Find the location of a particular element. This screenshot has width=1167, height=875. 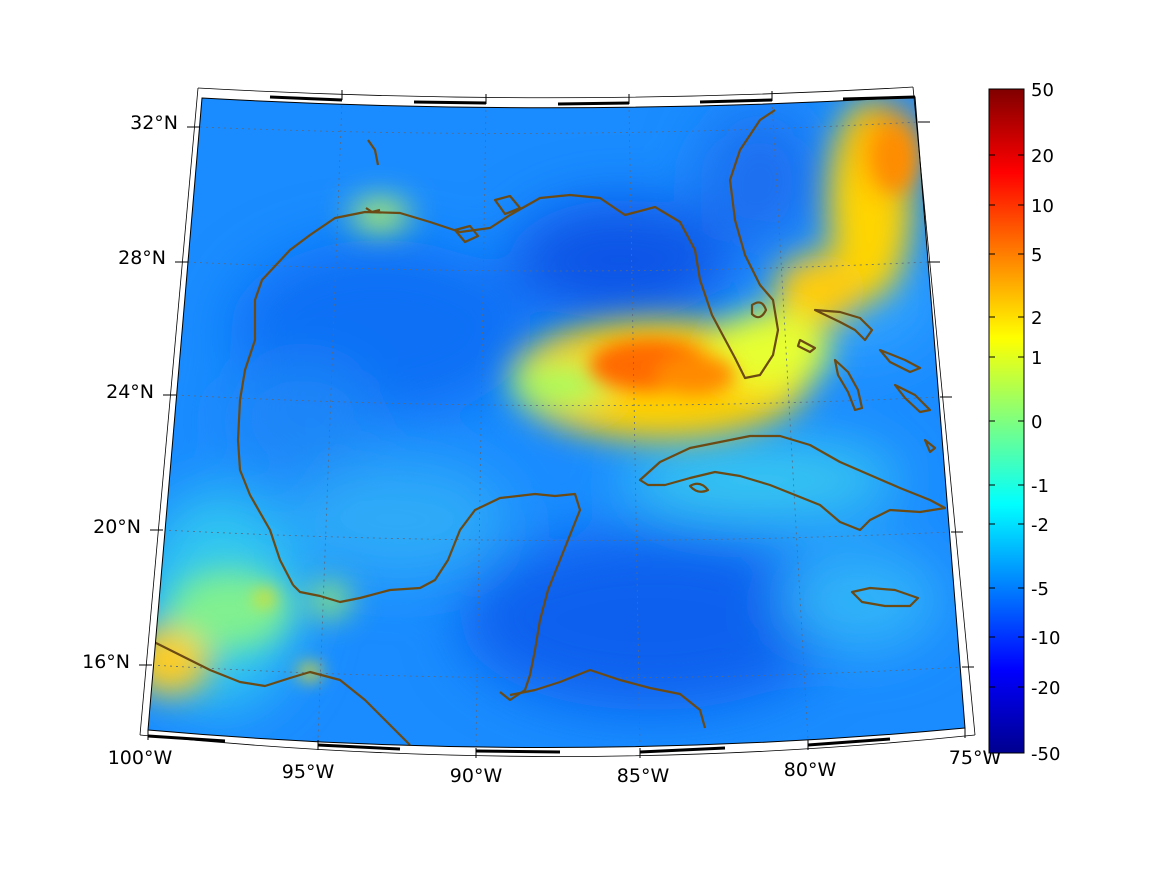

lon-label: 80°W is located at coordinates (810, 770).